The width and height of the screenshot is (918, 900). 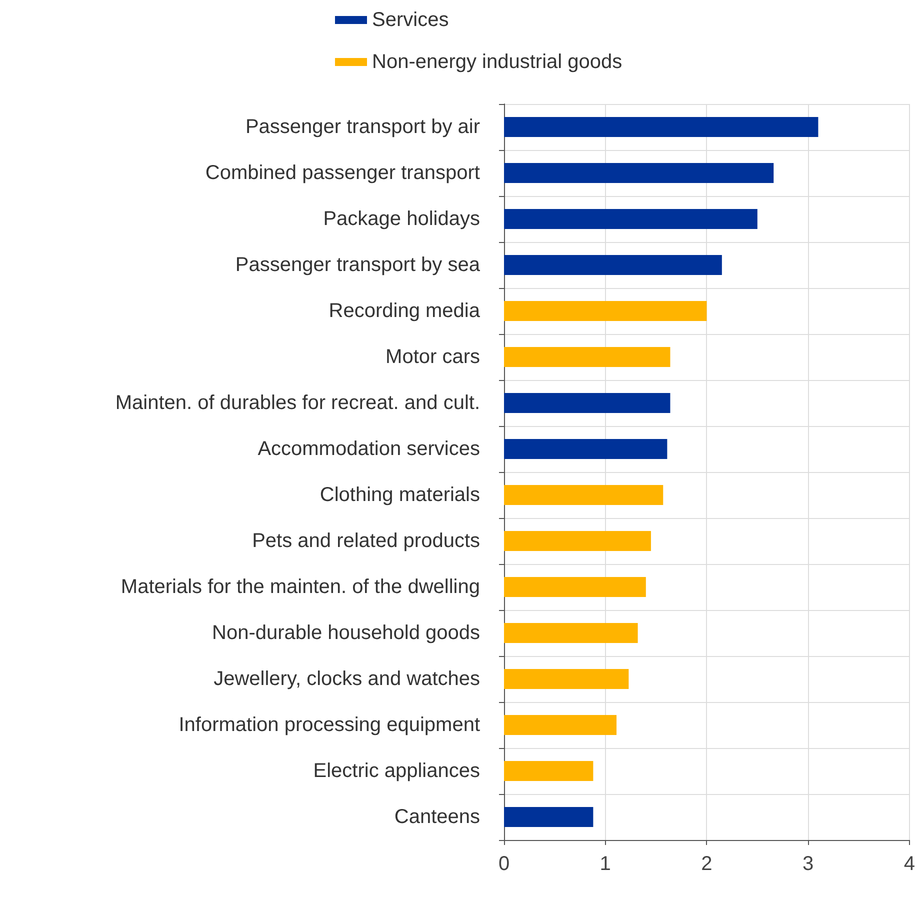 I want to click on x-tick-label: 4, so click(x=909, y=864).